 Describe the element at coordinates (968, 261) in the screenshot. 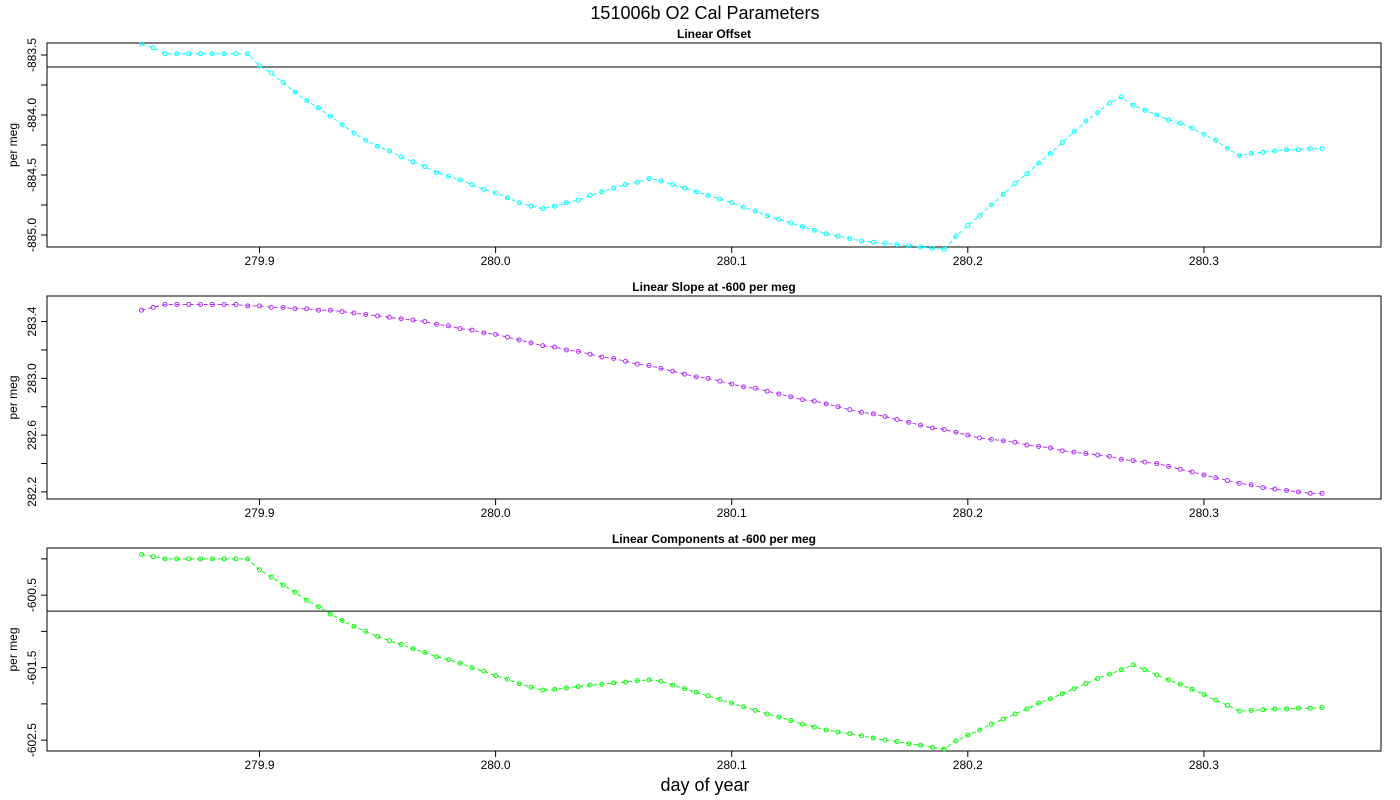

I see `x-tick-label: 280.2` at that location.